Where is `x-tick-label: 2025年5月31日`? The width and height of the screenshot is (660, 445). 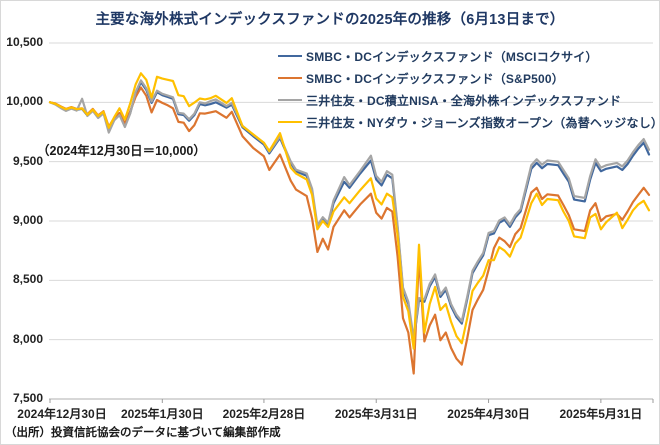 x-tick-label: 2025年5月31日 is located at coordinates (601, 414).